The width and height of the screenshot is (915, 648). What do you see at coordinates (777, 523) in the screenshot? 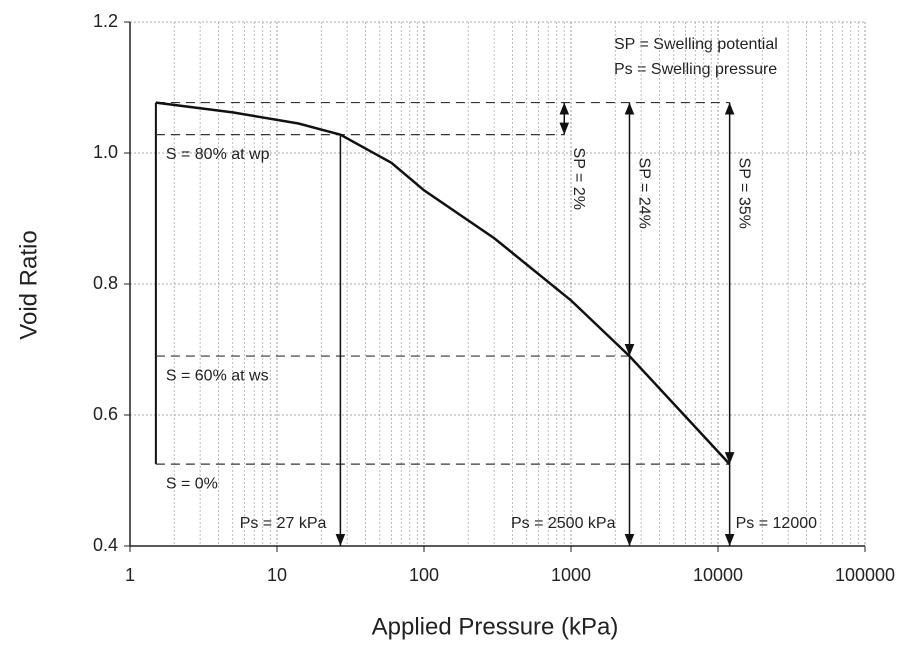
I see `pressure-label: Ps = 12000` at bounding box center [777, 523].